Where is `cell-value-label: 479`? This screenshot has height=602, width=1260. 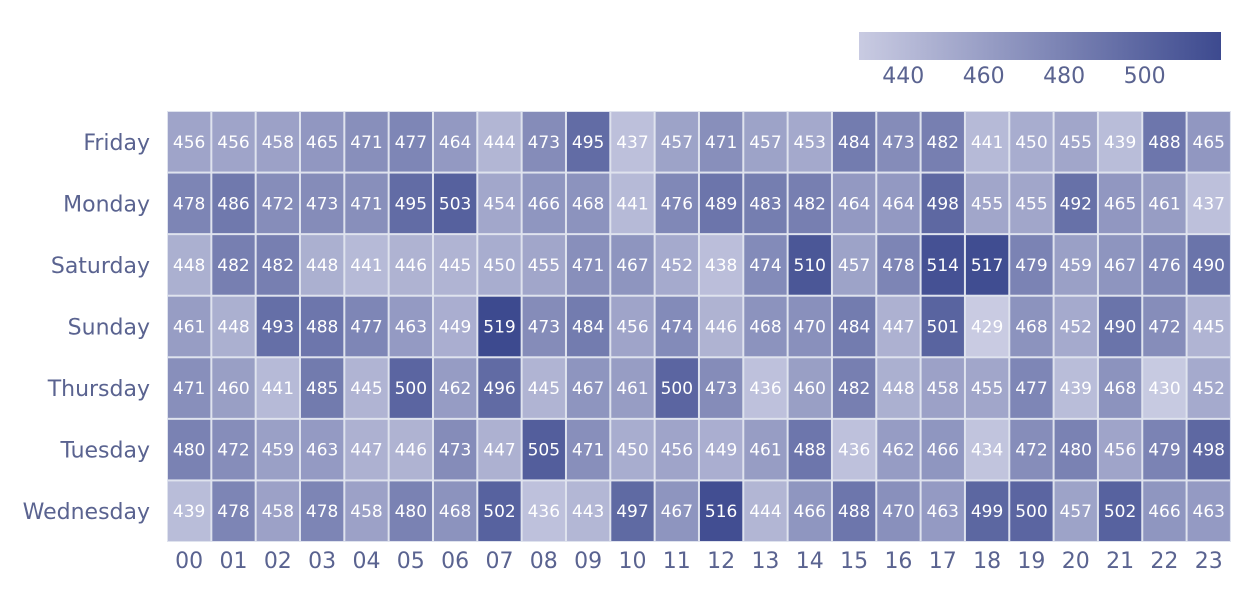
cell-value-label: 479 is located at coordinates (1031, 266).